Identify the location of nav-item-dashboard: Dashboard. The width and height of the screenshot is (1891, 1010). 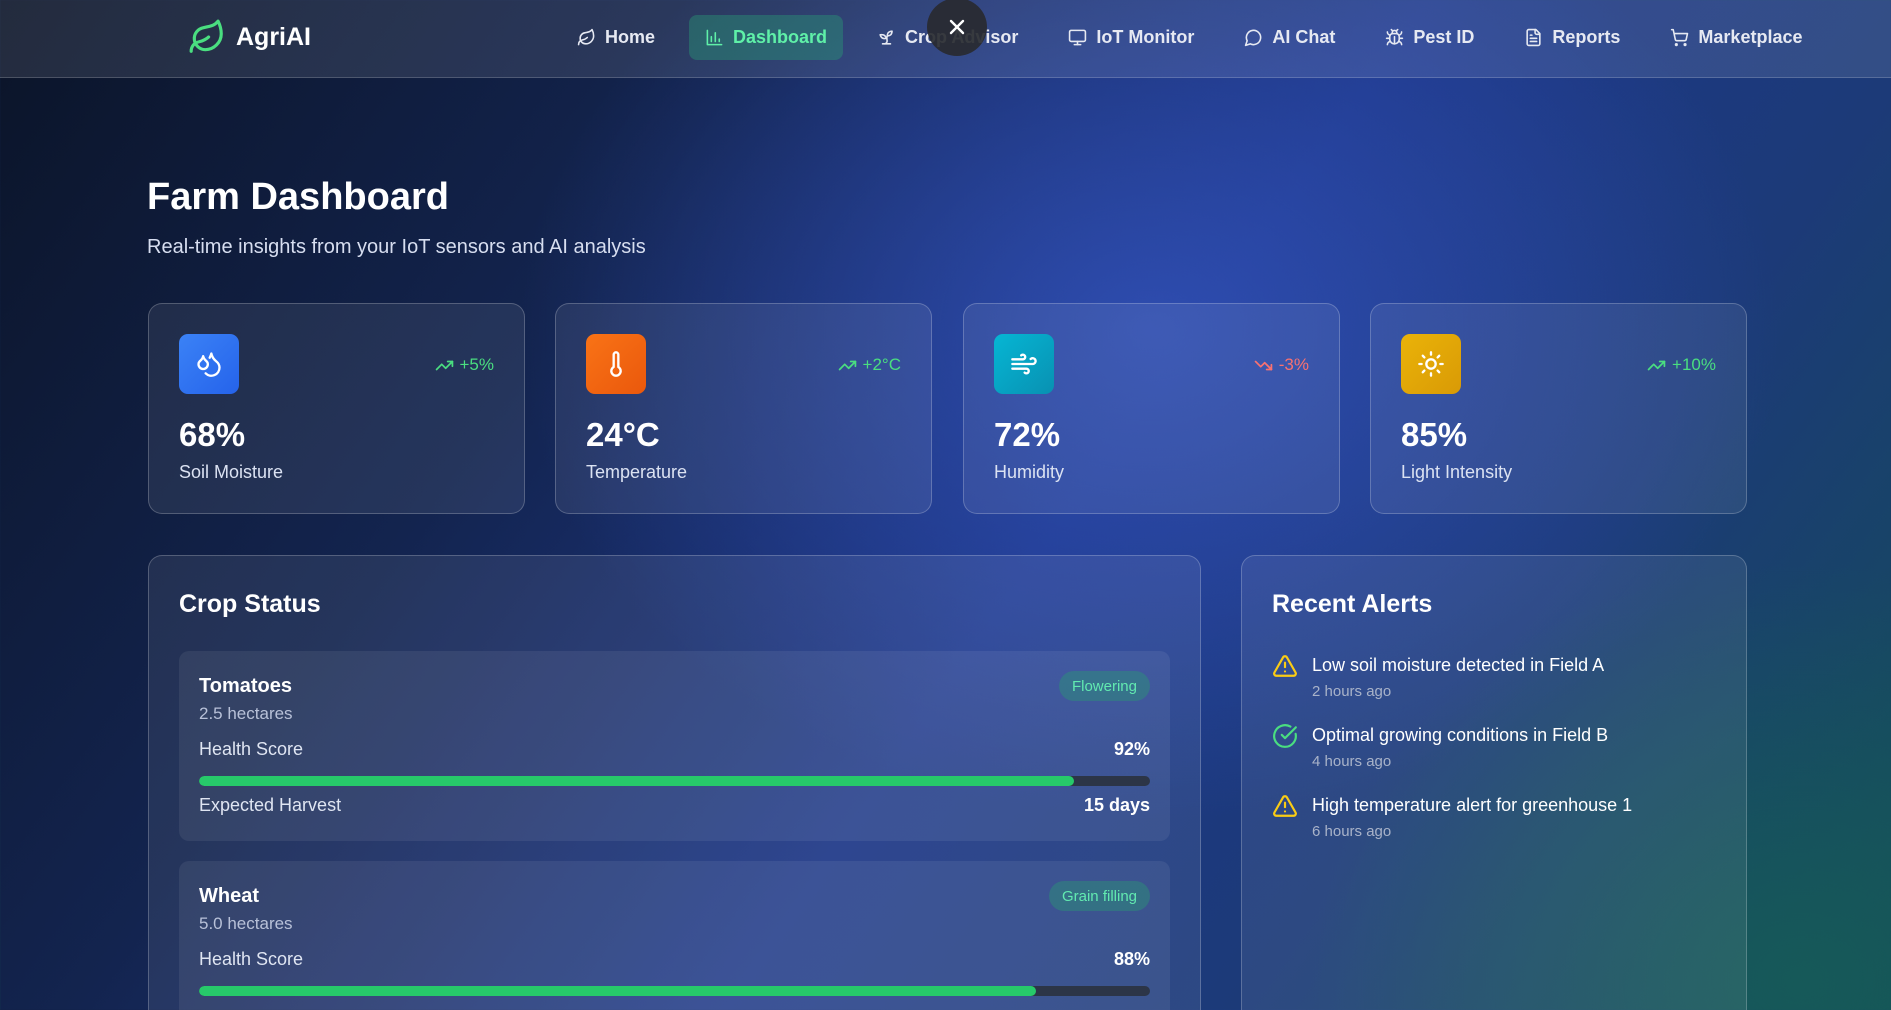
(766, 37).